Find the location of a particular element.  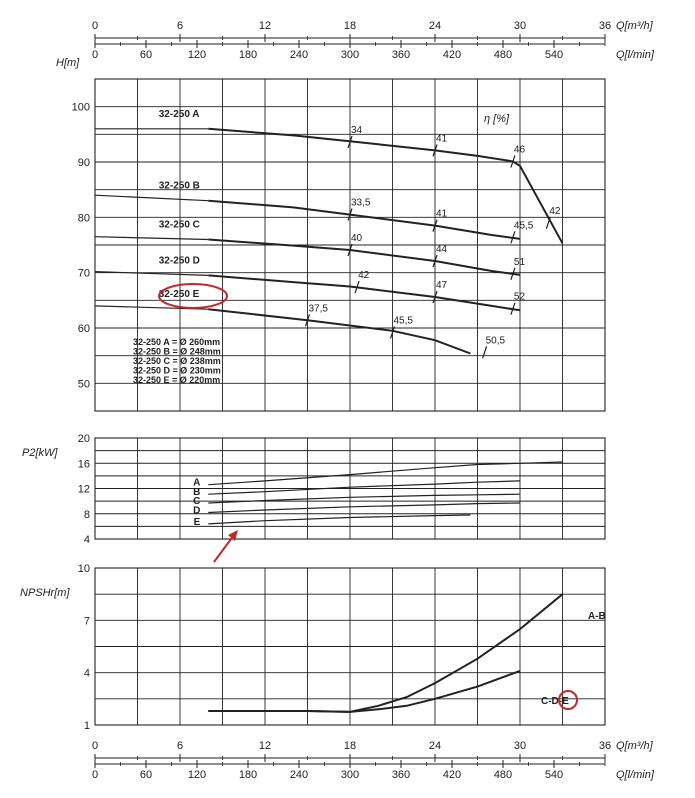

diameter-legend-item: 32-250 C = Ø 238mm is located at coordinates (177, 361).